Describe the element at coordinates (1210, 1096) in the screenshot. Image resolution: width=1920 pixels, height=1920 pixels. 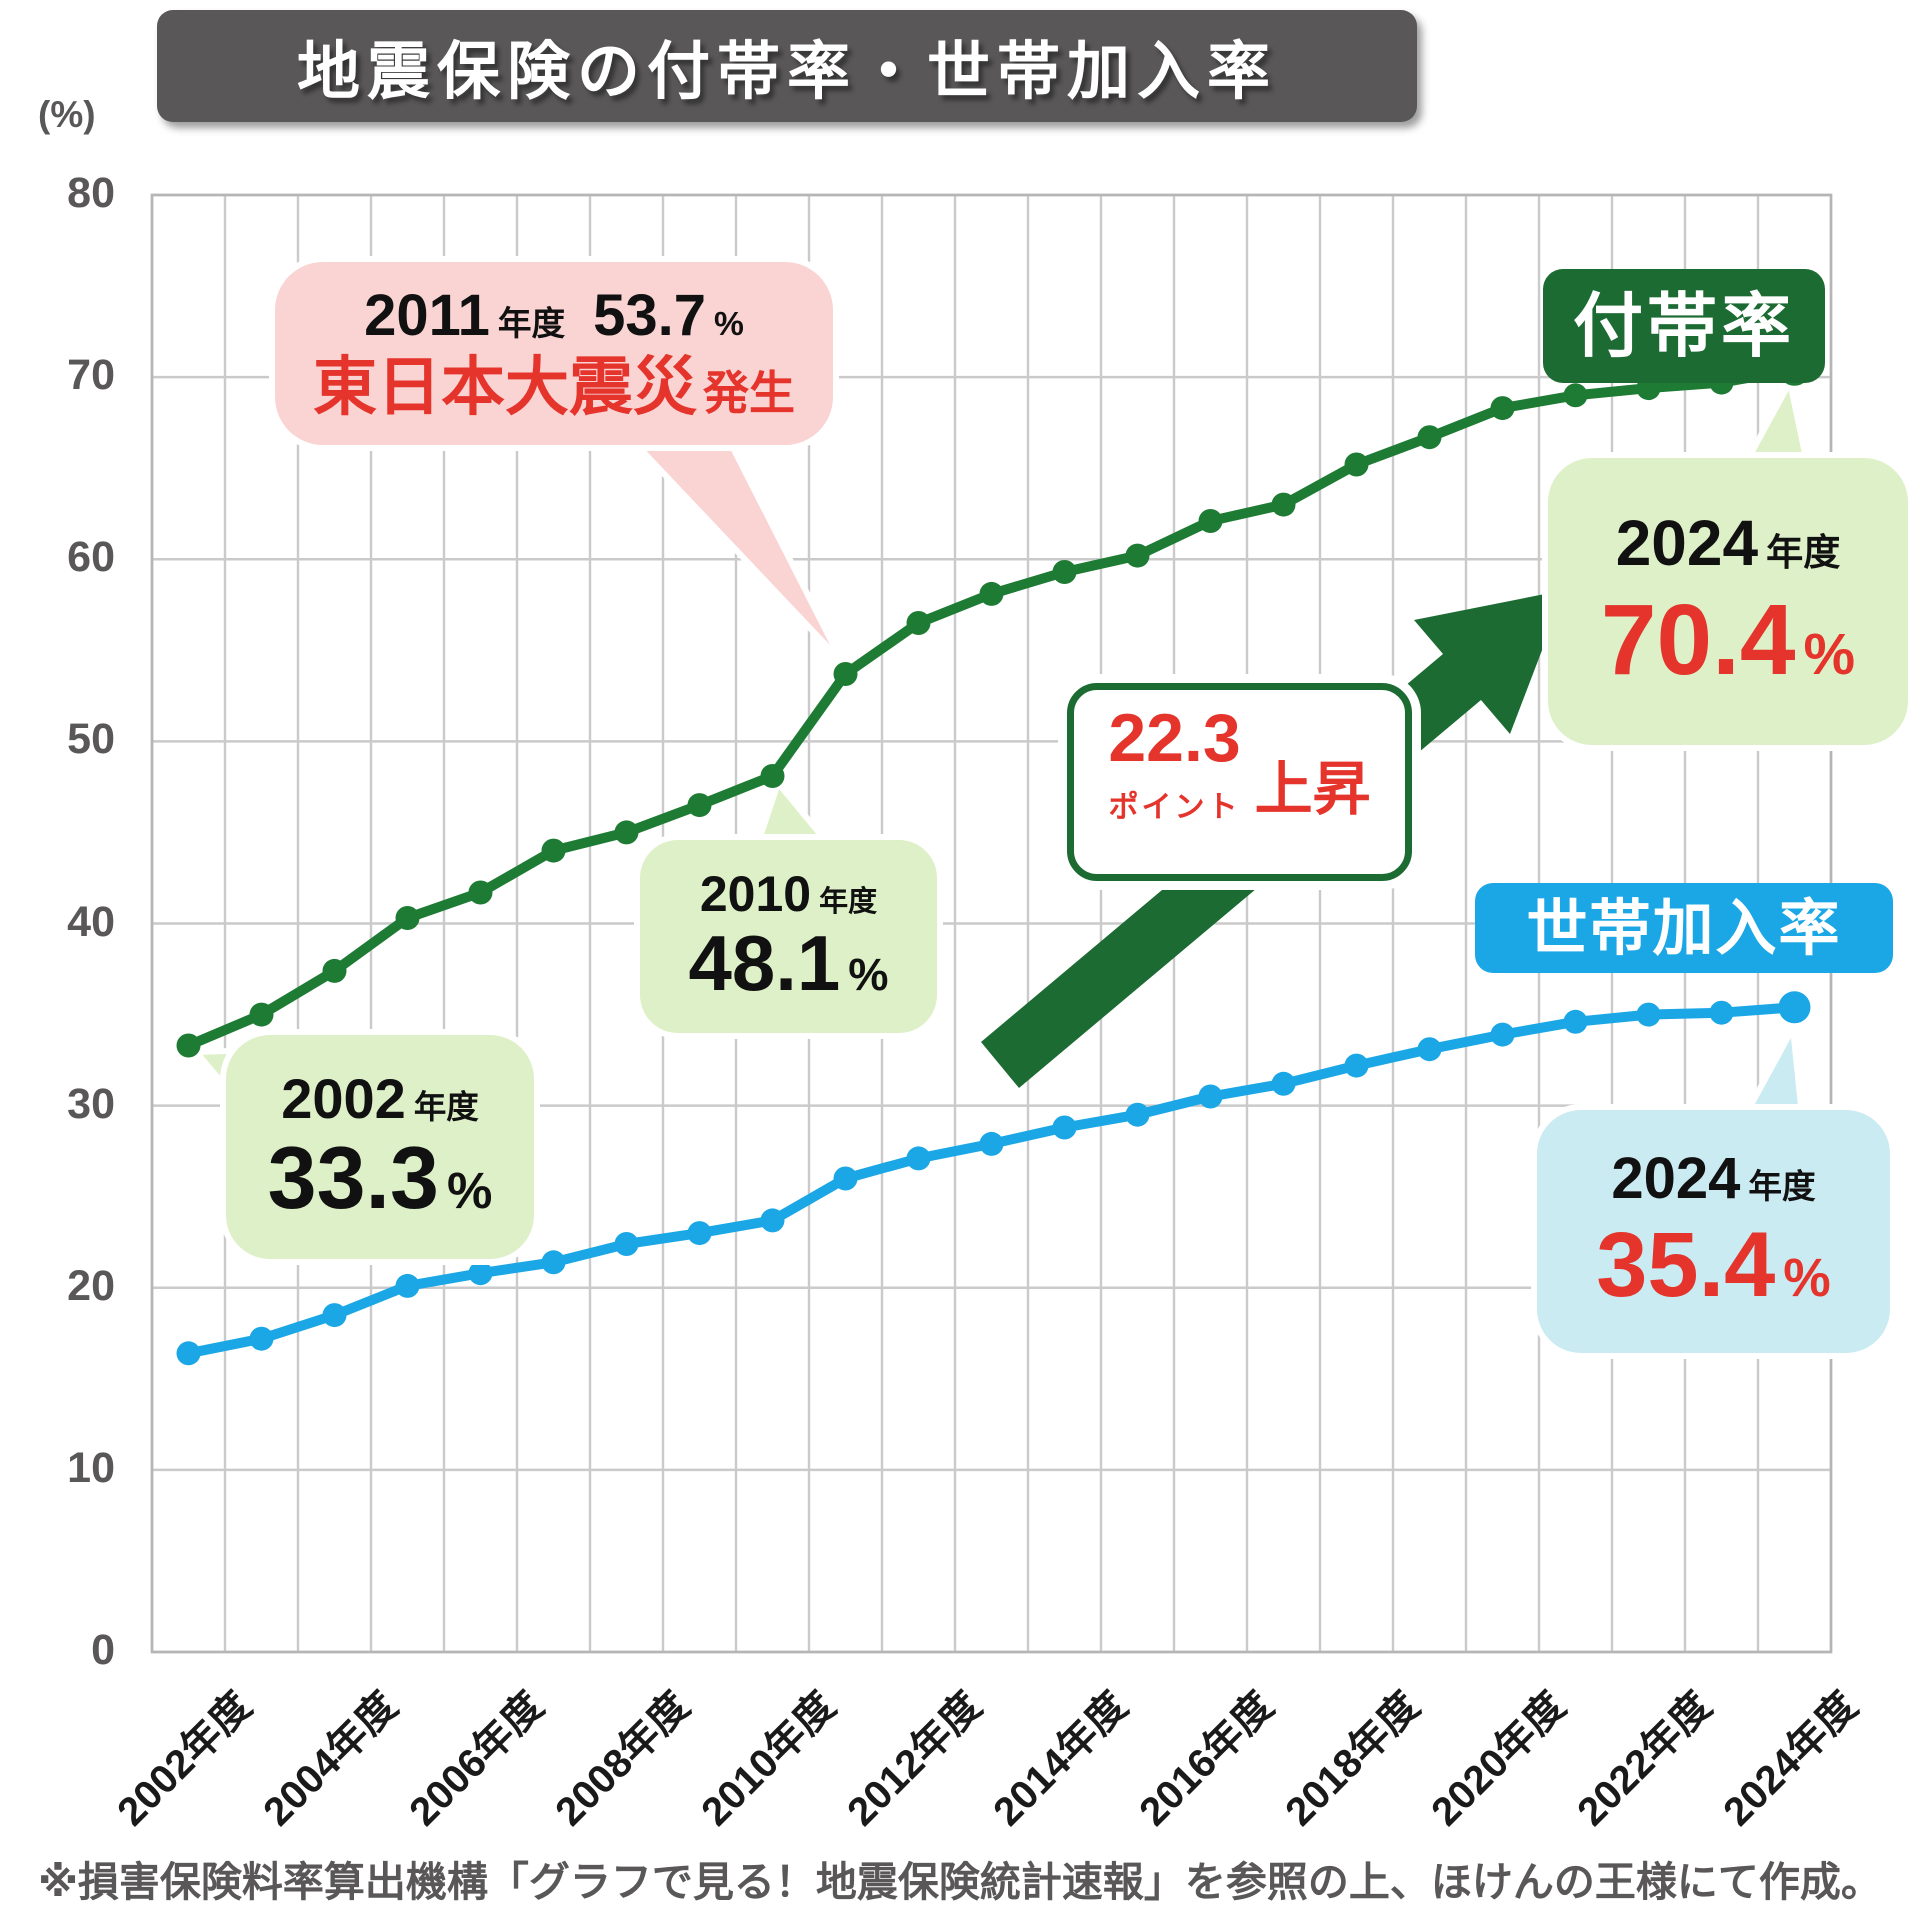
I see `data-point-世帯加入率-2016` at that location.